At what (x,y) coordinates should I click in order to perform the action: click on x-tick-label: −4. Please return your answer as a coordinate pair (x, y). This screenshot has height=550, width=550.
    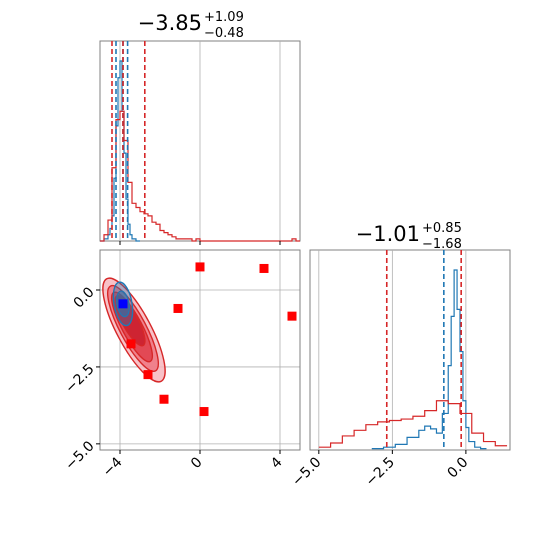
    Looking at the image, I should click on (113, 467).